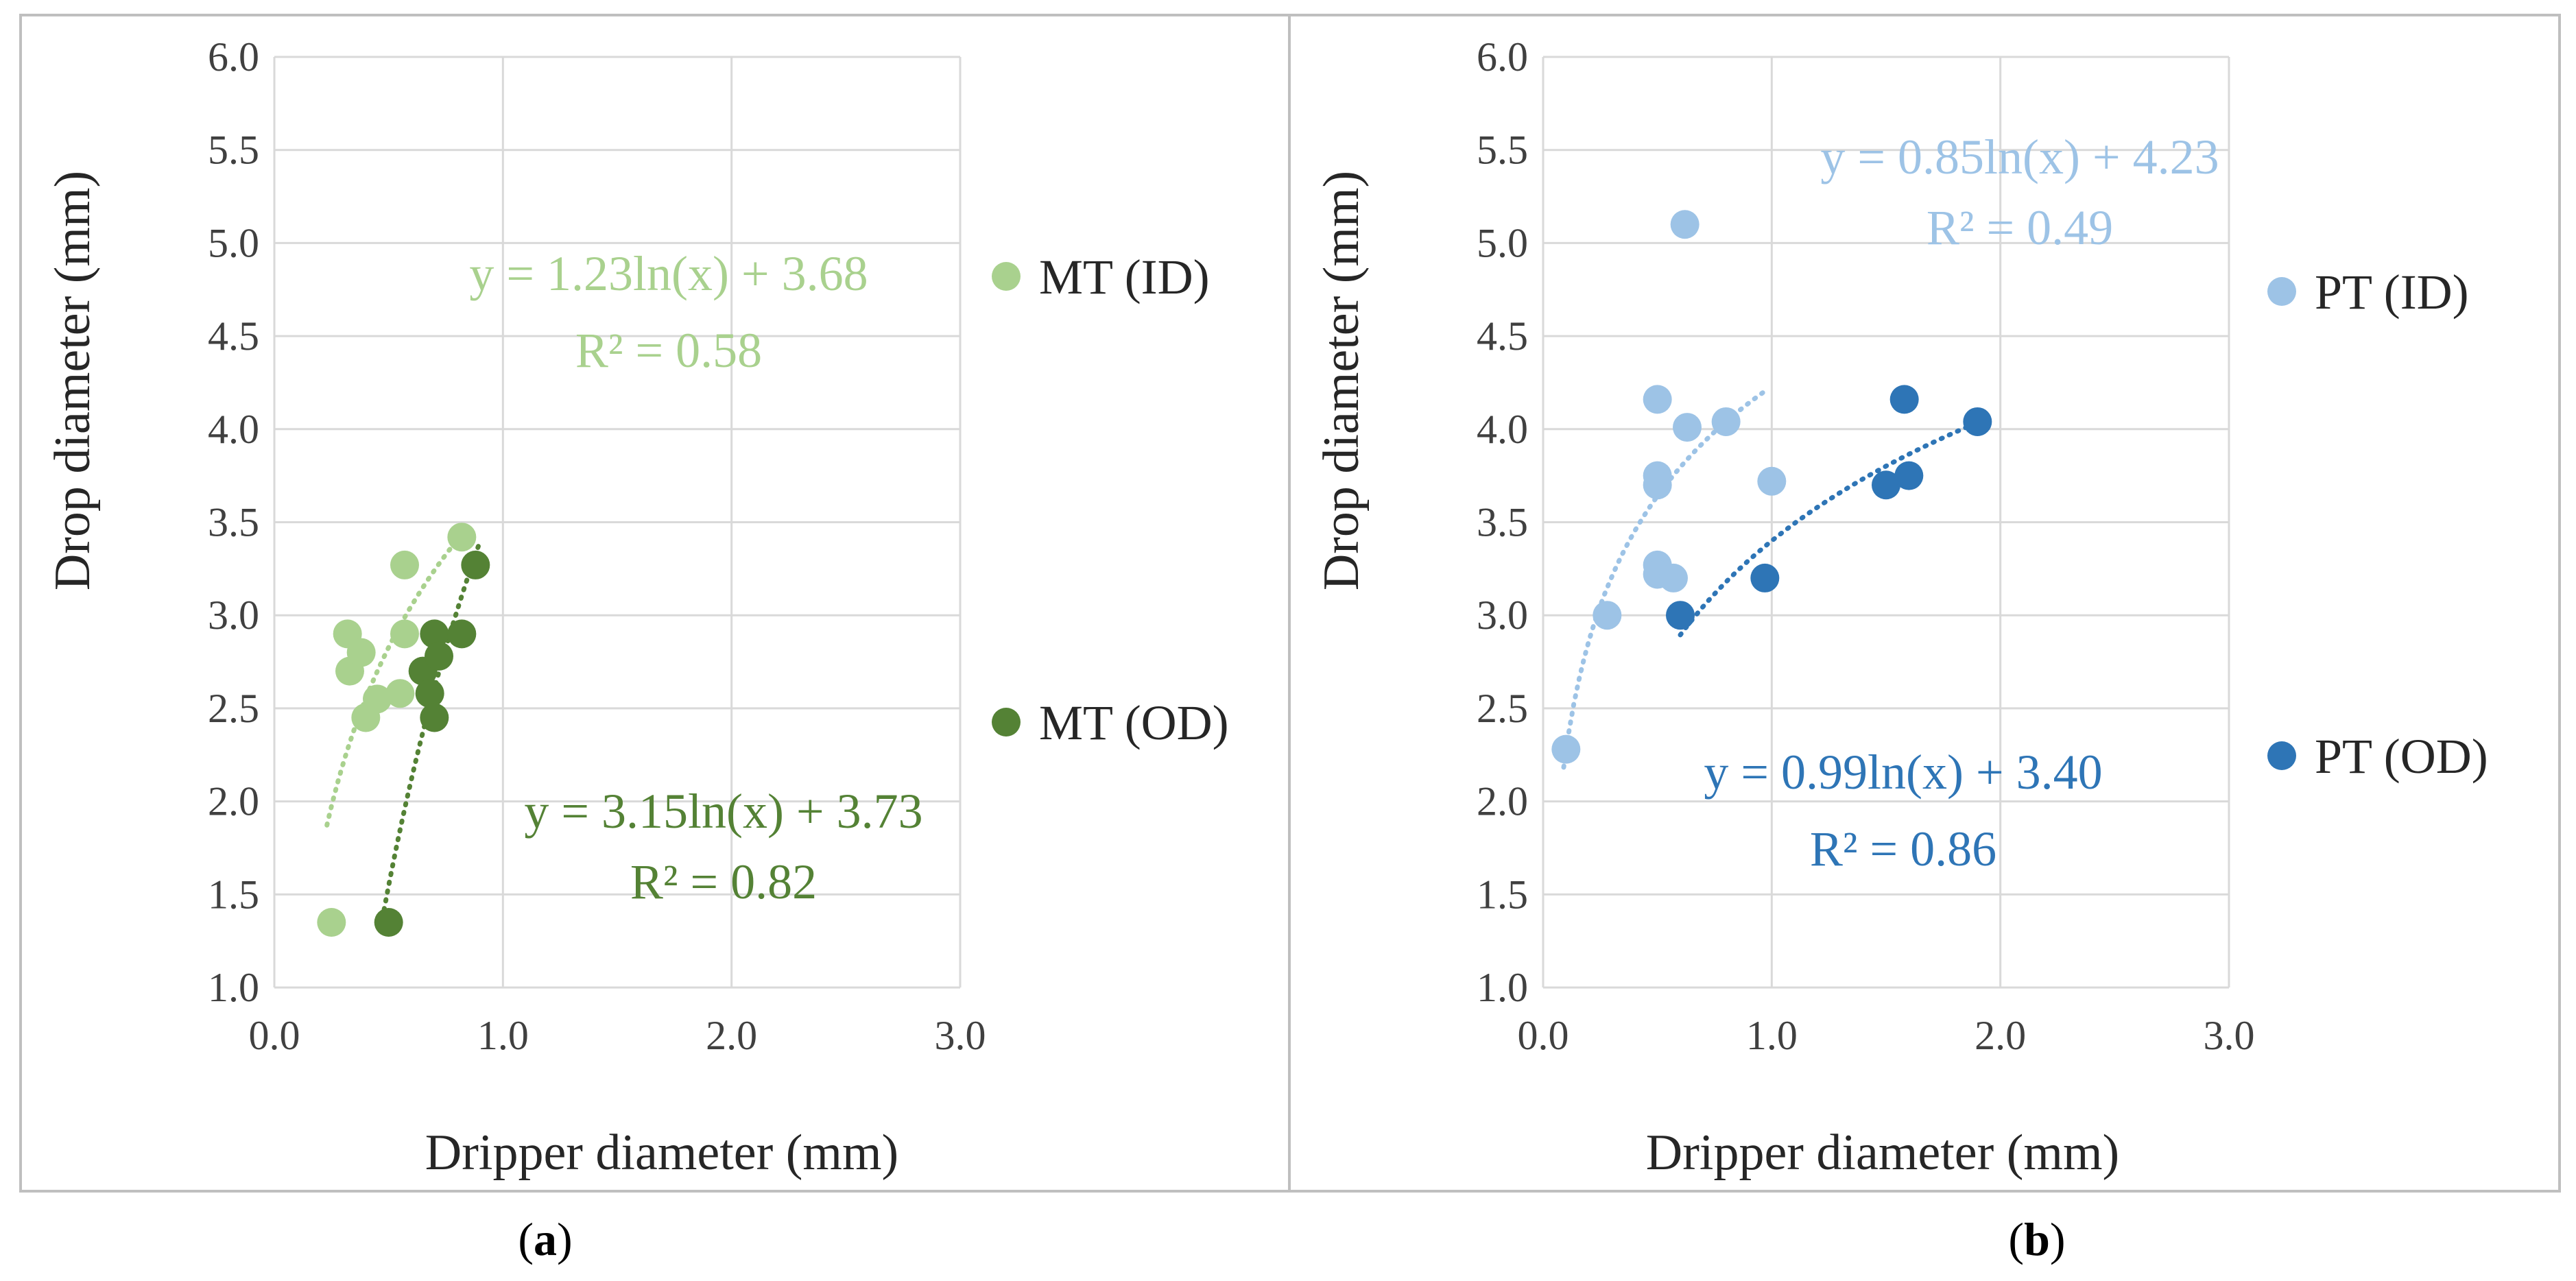 The width and height of the screenshot is (2576, 1281). What do you see at coordinates (2020, 227) in the screenshot?
I see `r2-label-pt-id: R² = 0.49` at bounding box center [2020, 227].